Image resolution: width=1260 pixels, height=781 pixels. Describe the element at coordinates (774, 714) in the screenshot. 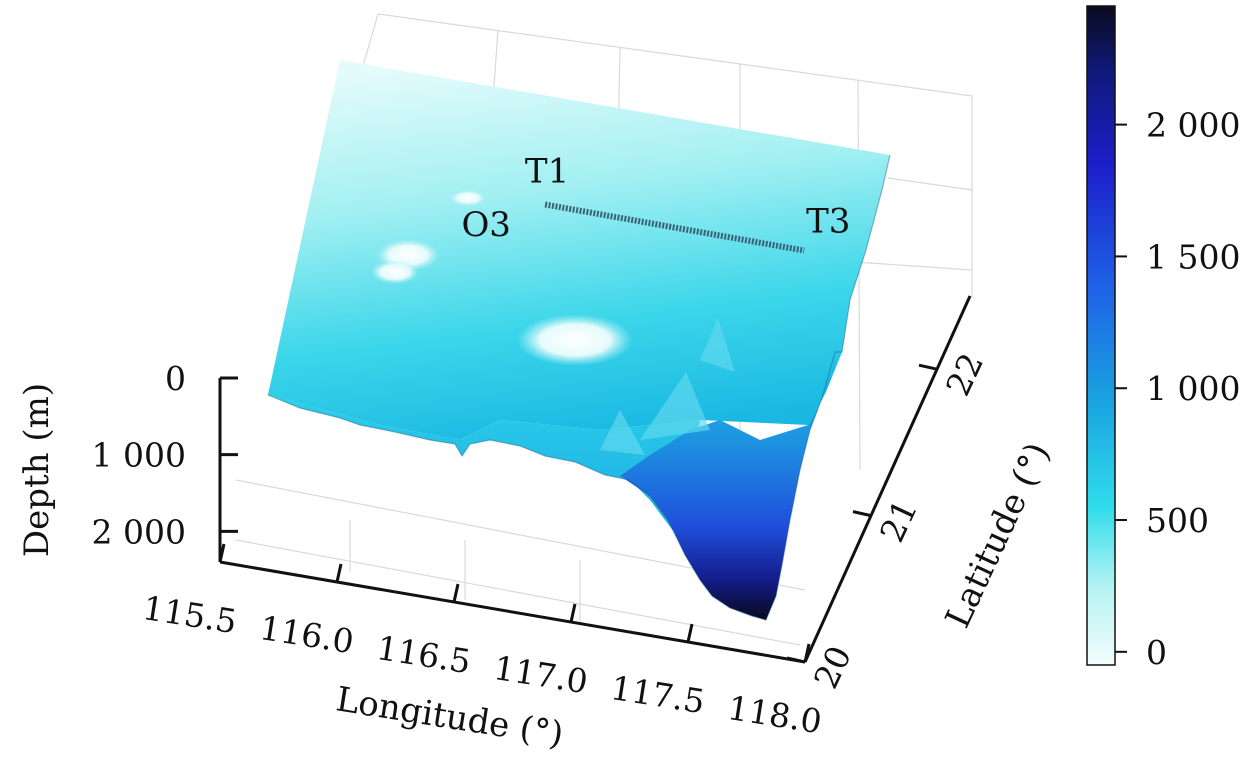

I see `longitude-tick-label: 118.0` at that location.